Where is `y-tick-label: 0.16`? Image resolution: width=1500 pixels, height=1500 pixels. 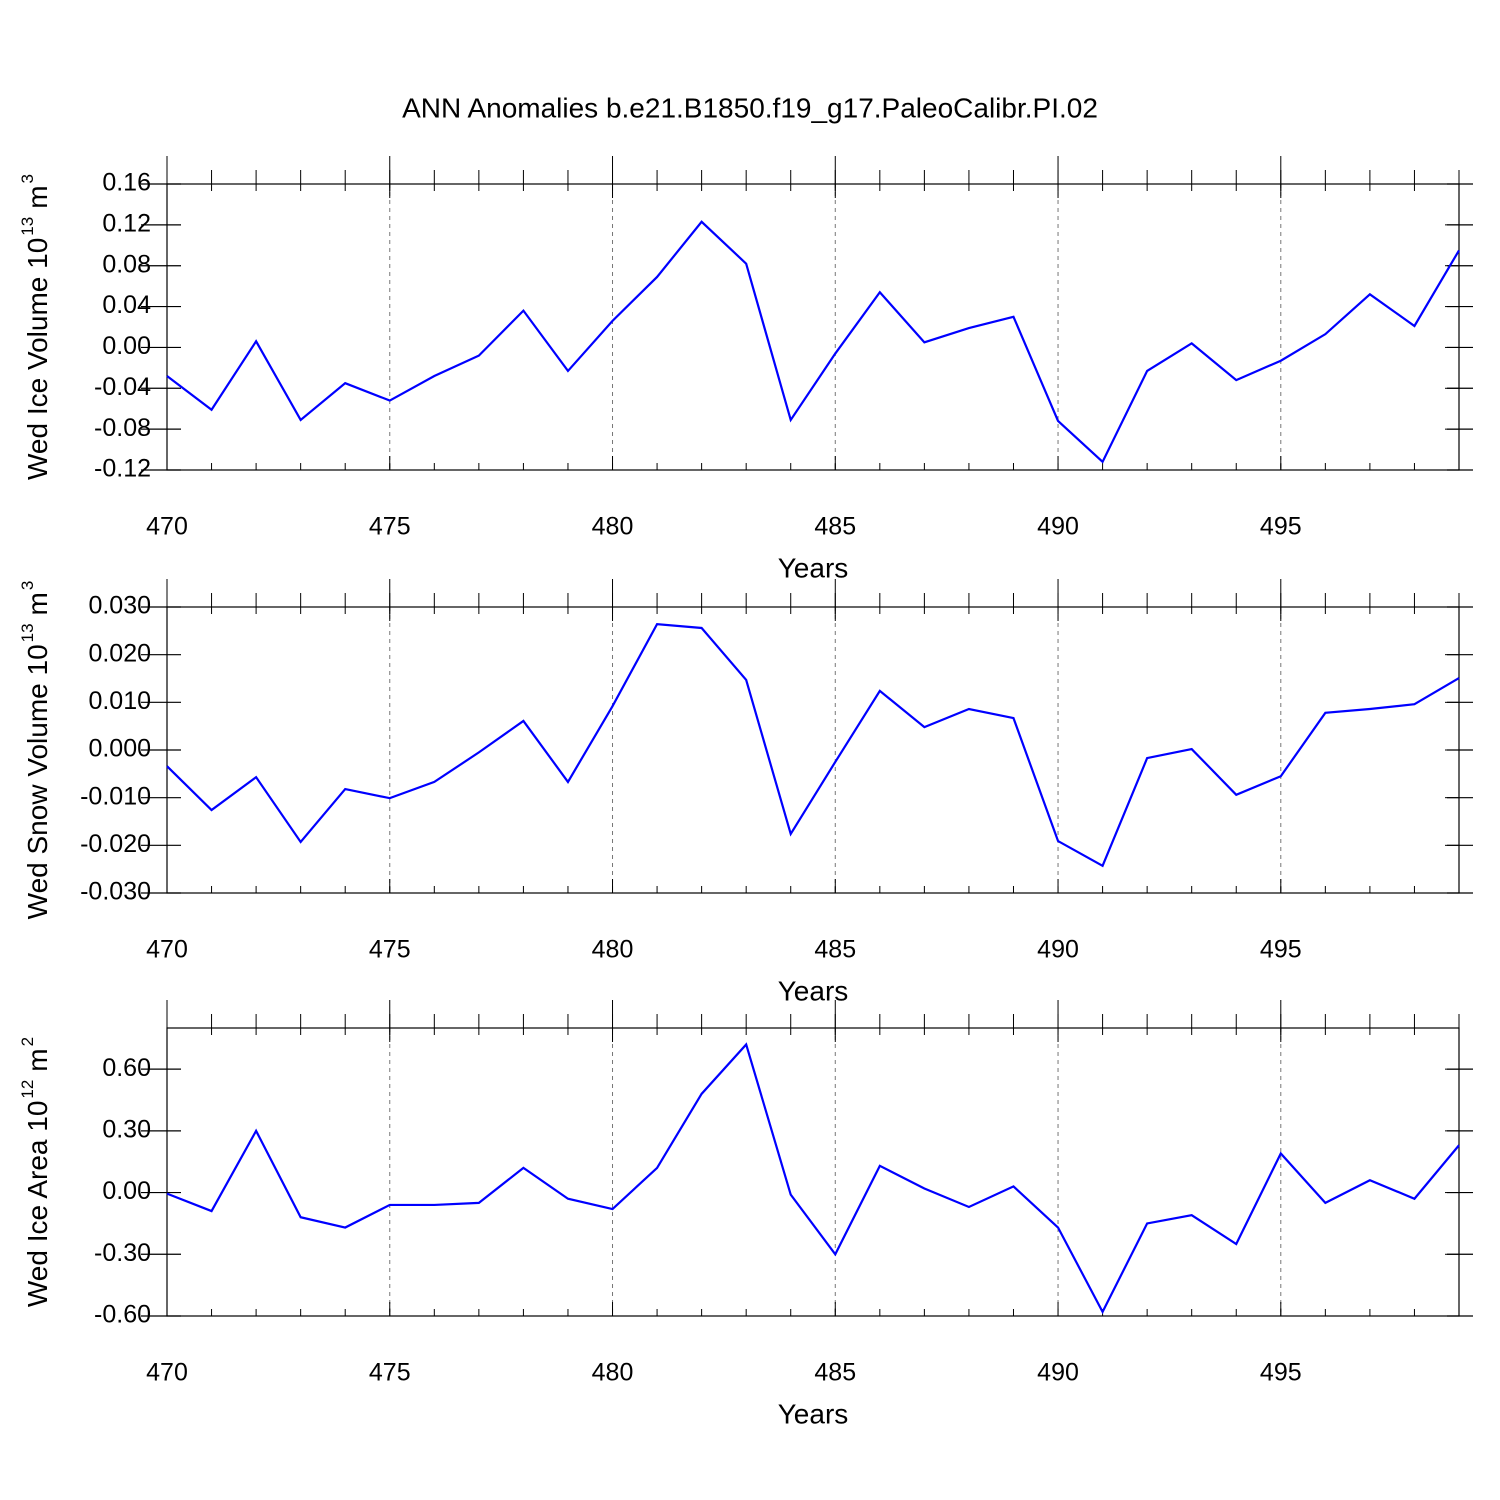 y-tick-label: 0.16 is located at coordinates (126, 183).